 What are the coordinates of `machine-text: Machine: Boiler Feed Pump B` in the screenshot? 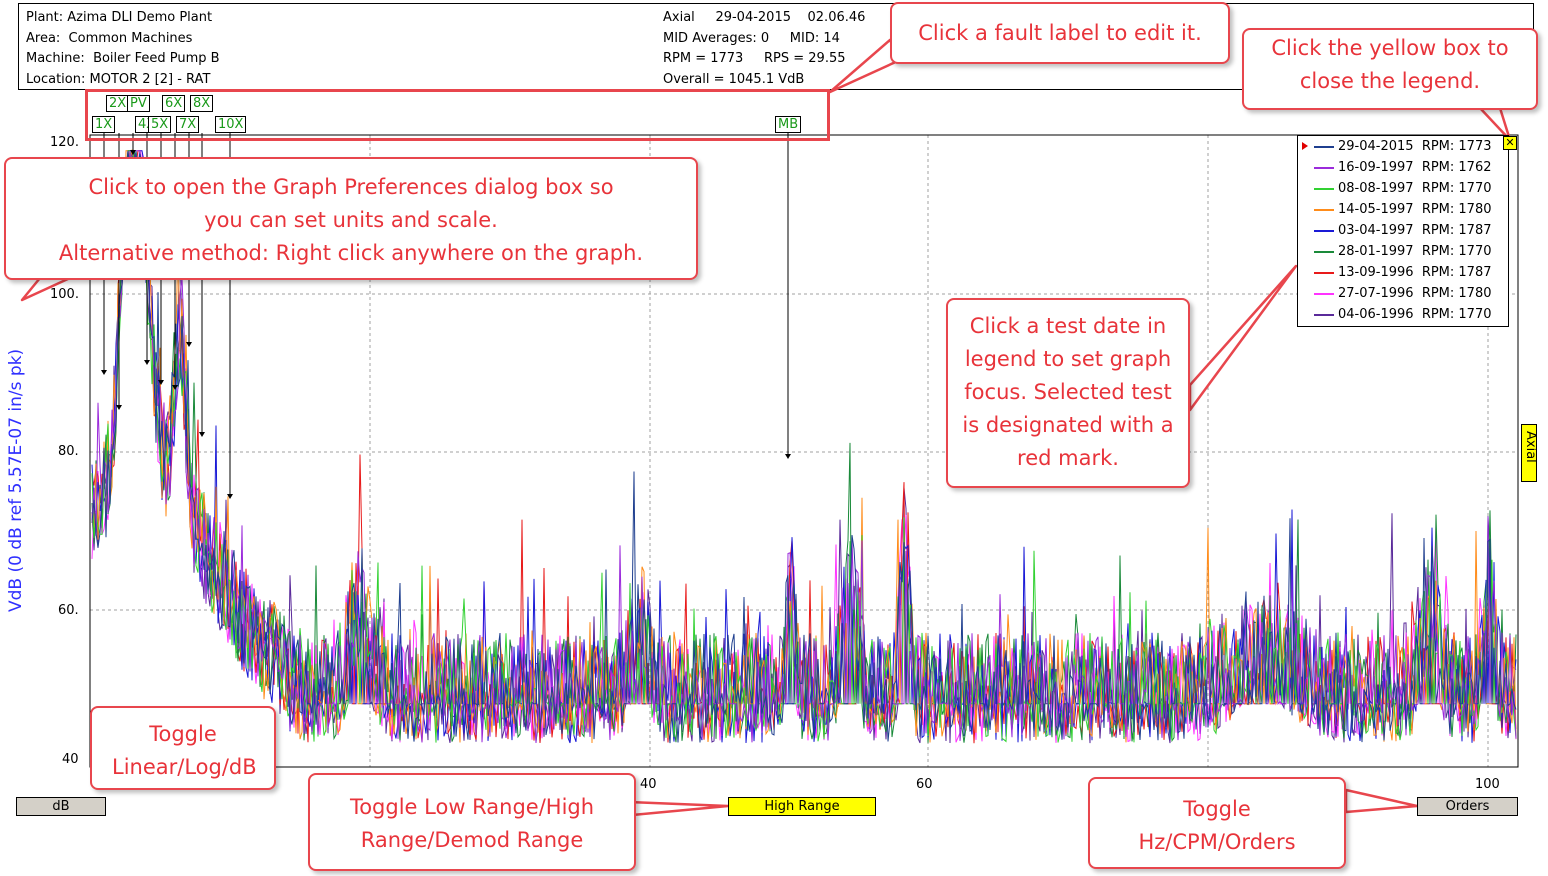 It's located at (123, 59).